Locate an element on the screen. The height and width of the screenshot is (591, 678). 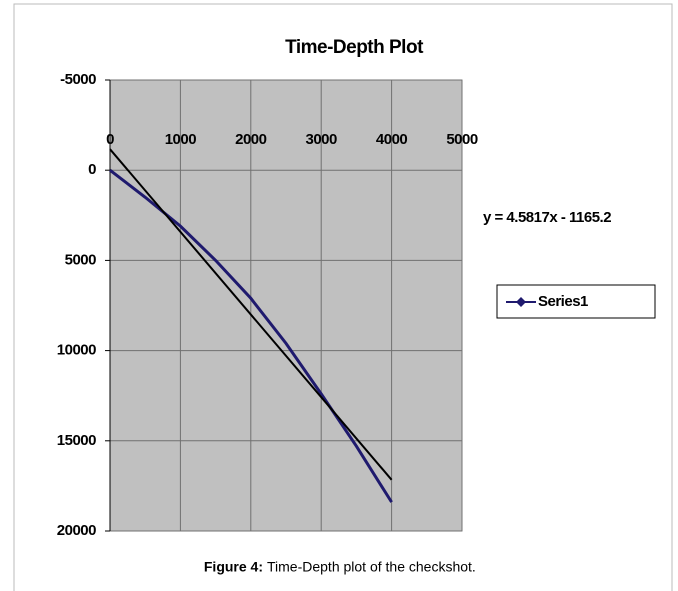
y-tick-label: 0 is located at coordinates (92, 169).